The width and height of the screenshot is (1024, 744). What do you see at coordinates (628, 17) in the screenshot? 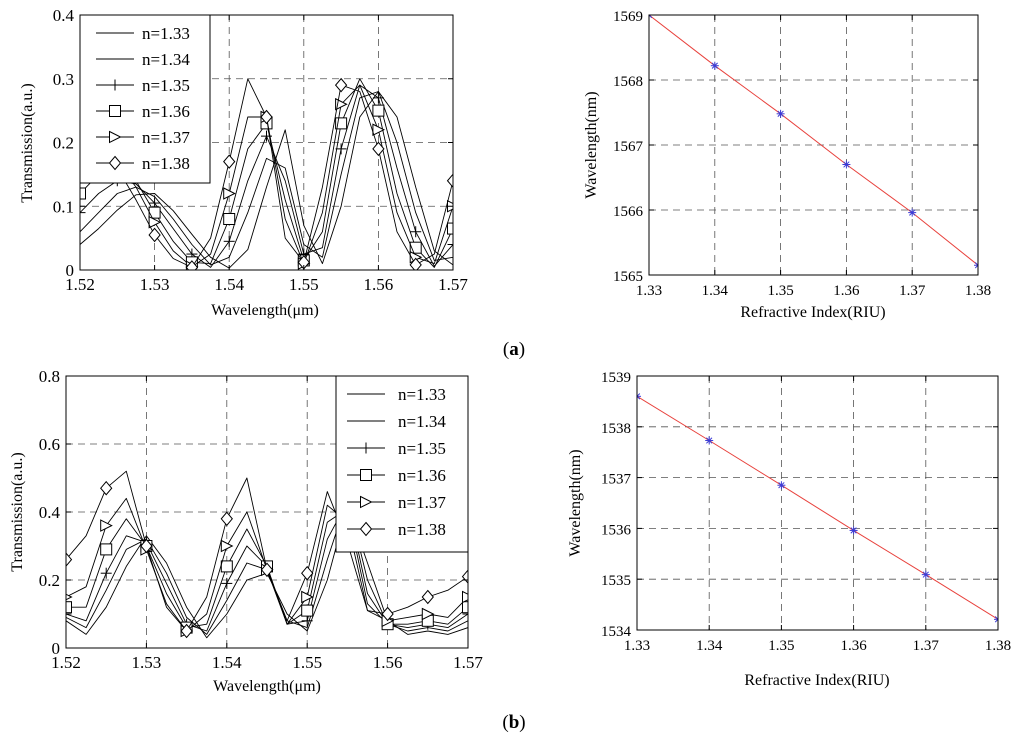
I see `y-tick-label: 1569` at bounding box center [628, 17].